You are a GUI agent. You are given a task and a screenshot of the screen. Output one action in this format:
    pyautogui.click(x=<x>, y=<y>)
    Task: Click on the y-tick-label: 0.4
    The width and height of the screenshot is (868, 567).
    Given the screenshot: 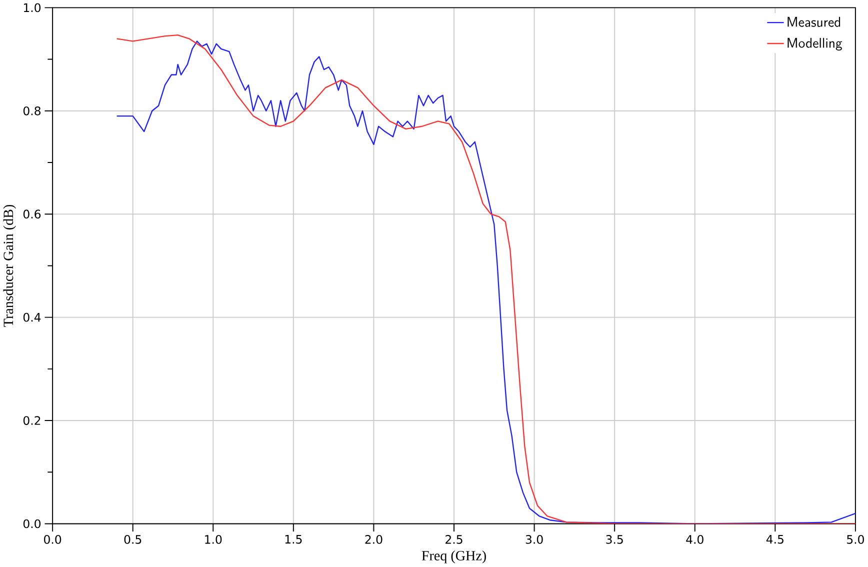 What is the action you would take?
    pyautogui.click(x=32, y=317)
    